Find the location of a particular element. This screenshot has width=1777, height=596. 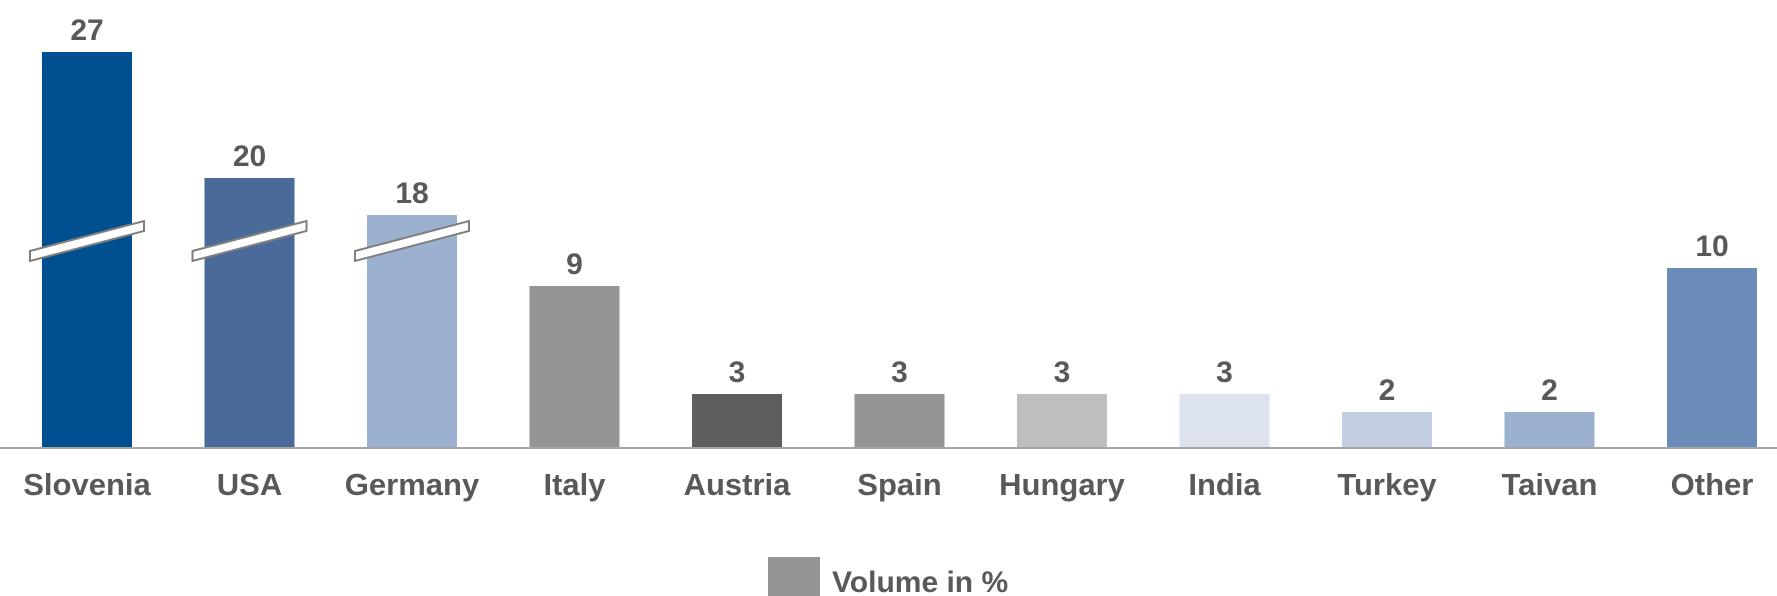

bar-italy is located at coordinates (574, 367).